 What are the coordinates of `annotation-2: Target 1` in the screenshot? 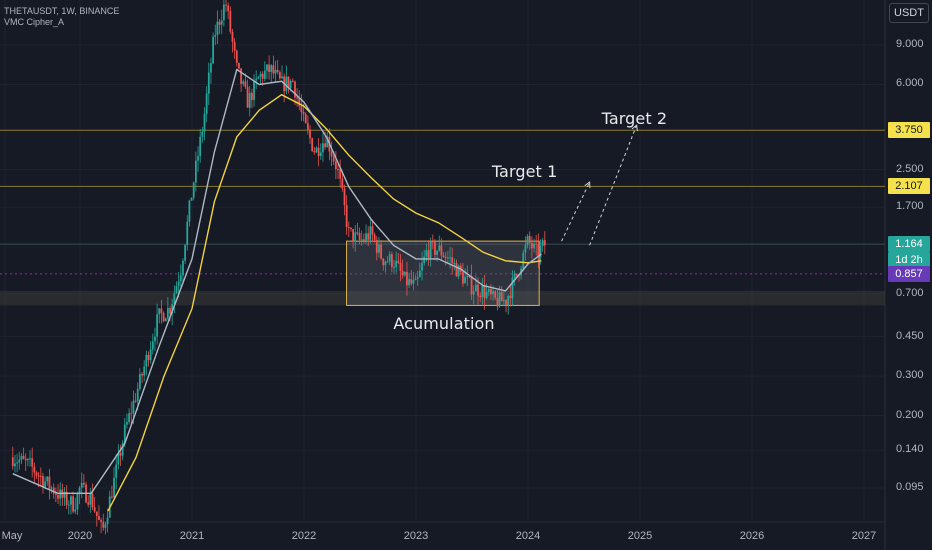 It's located at (524, 171).